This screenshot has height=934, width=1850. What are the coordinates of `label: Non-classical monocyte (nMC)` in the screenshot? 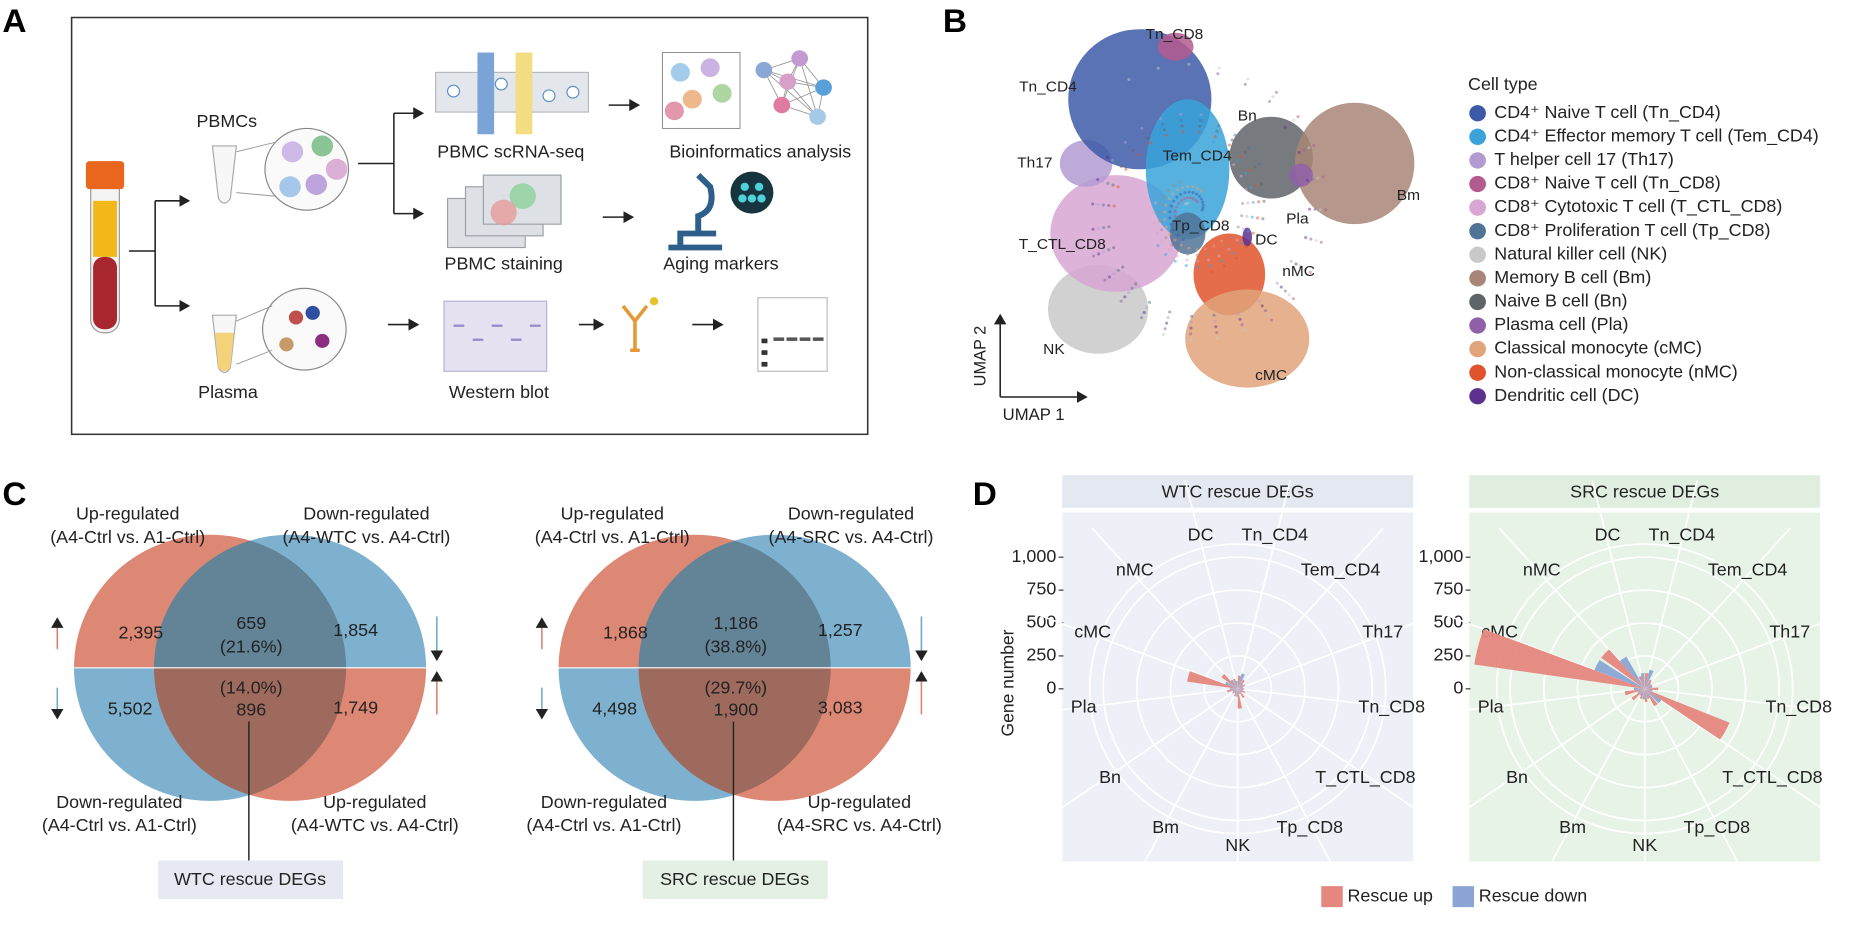 It's located at (1615, 371).